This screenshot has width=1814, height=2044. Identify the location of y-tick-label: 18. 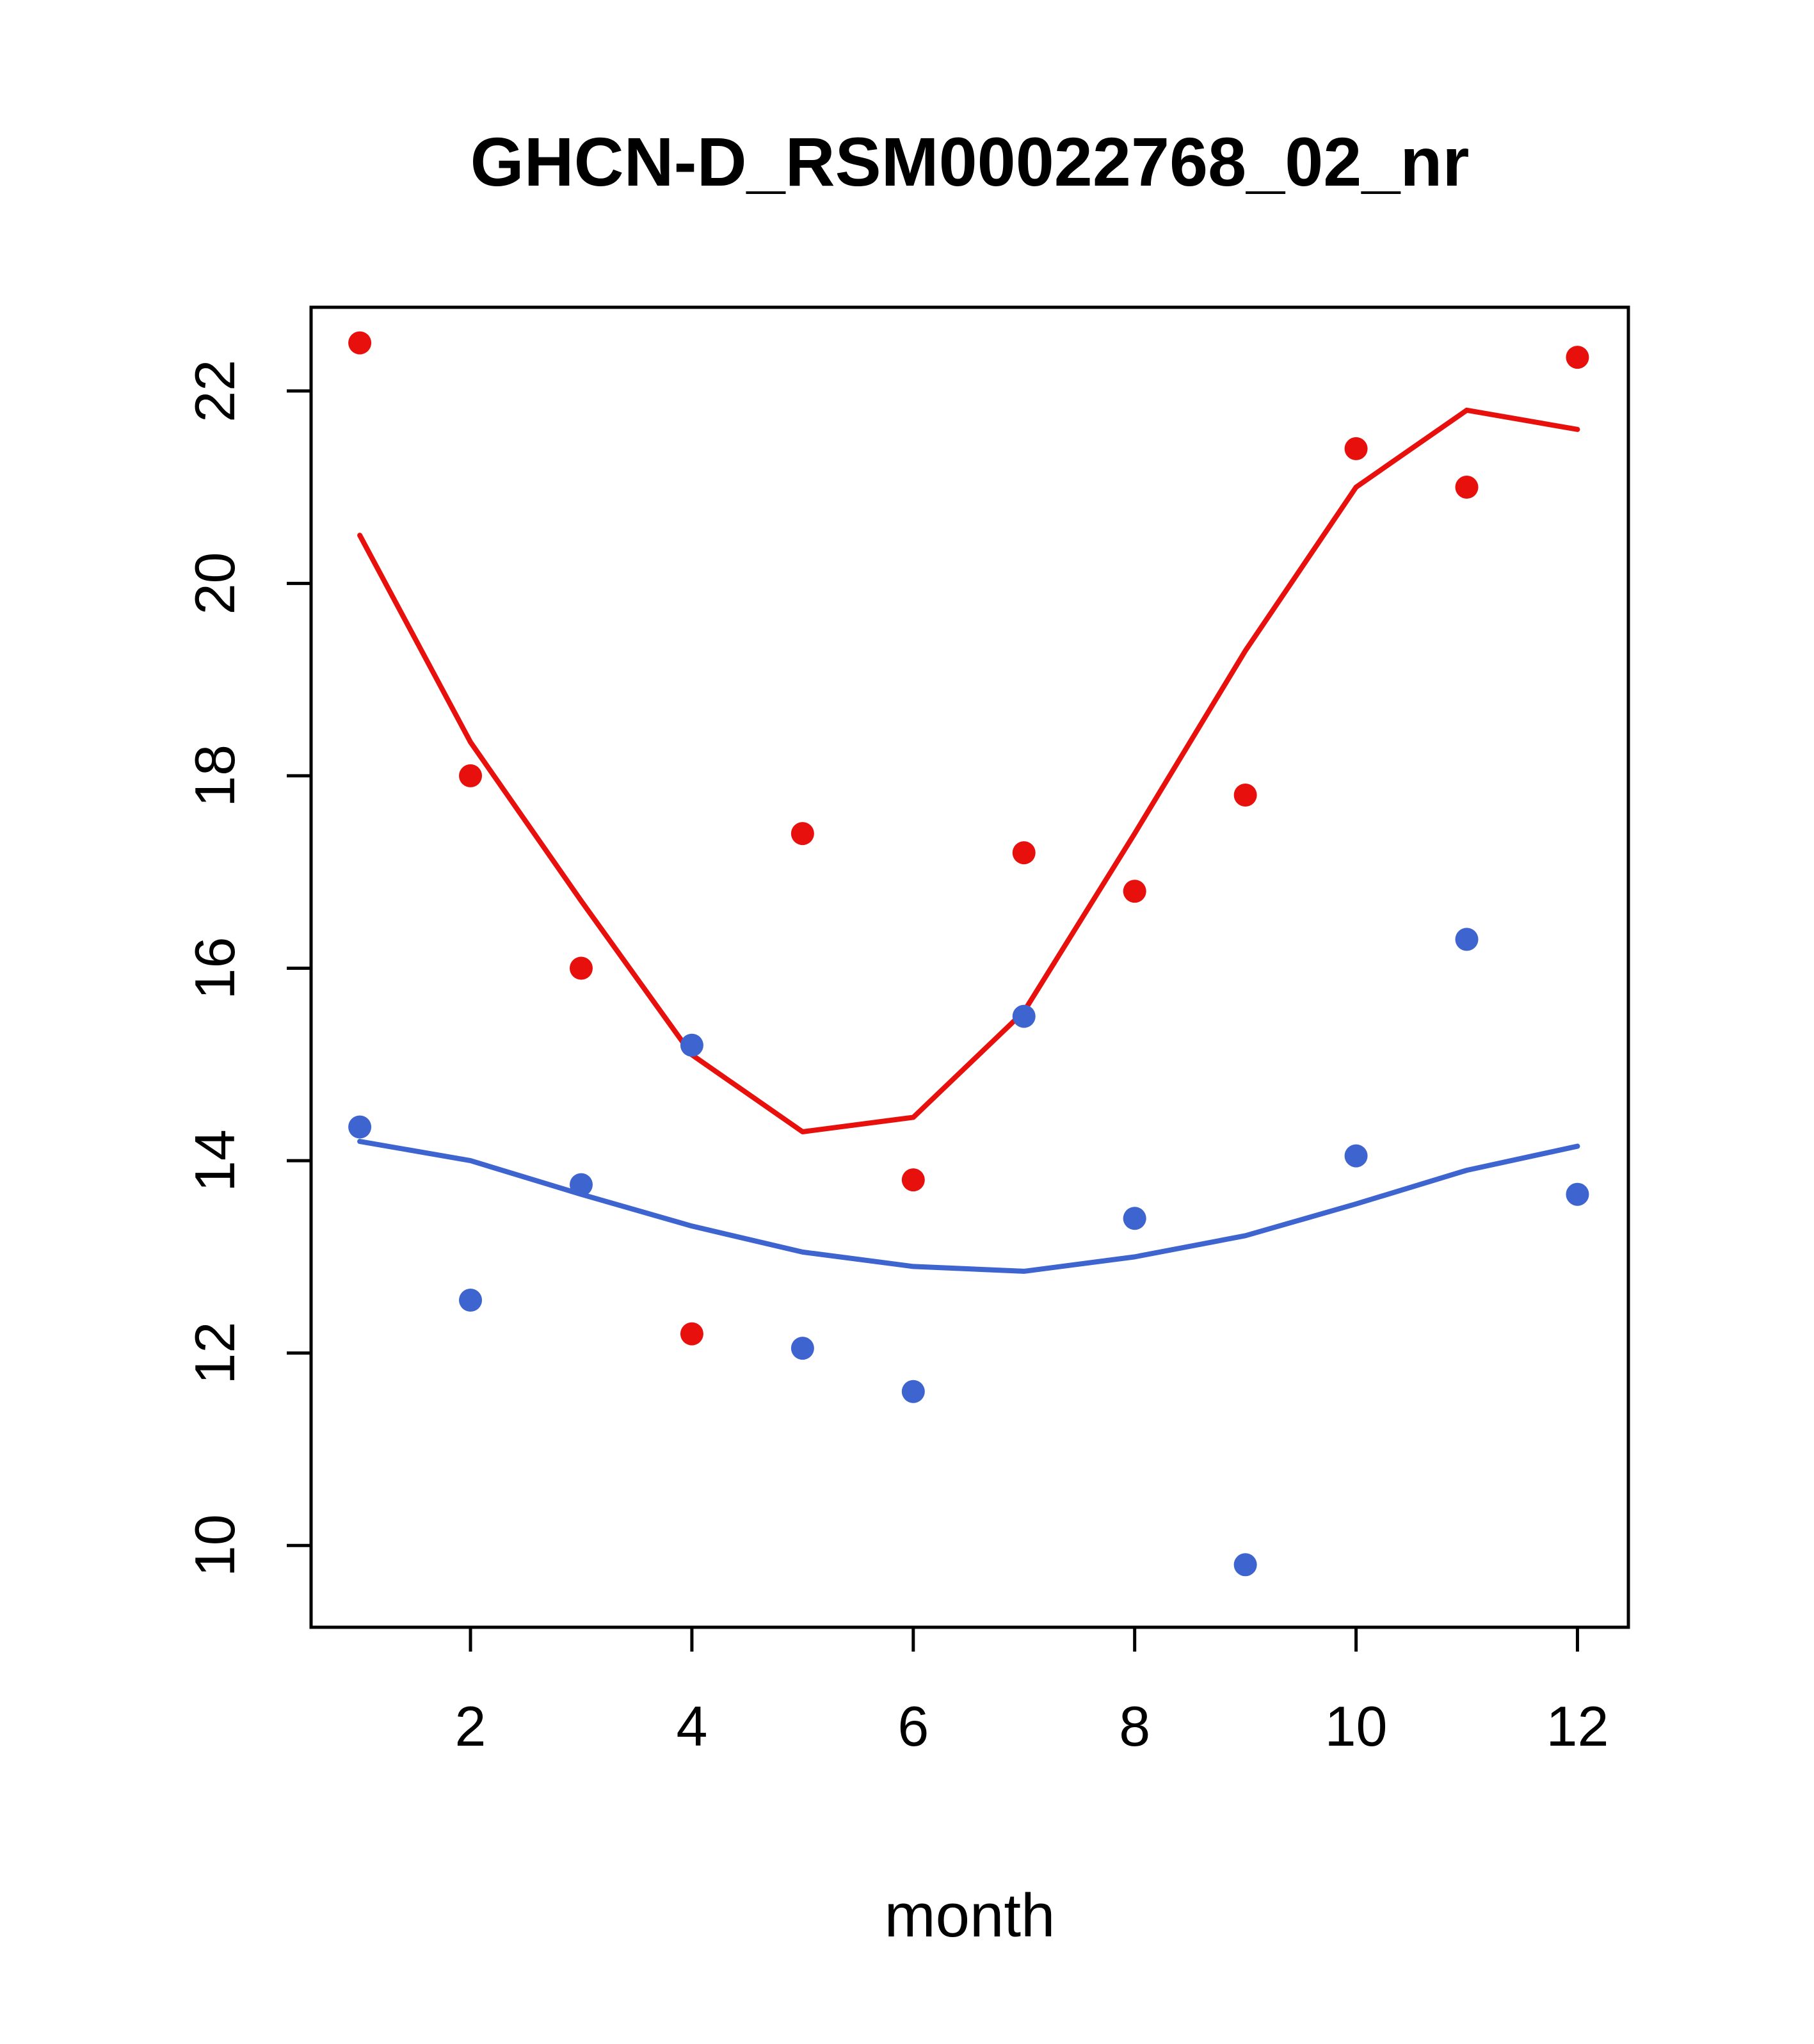
(214, 775).